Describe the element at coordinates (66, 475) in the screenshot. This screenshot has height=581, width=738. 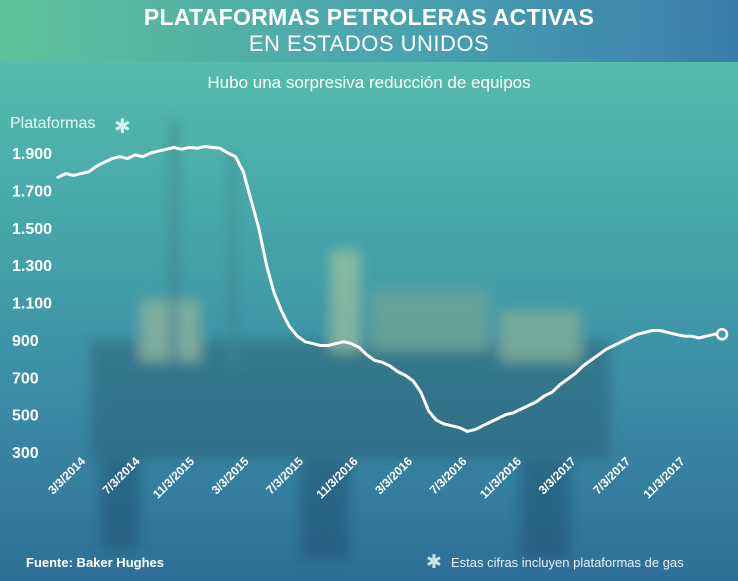
I see `x-tick-label: 3/3/2014` at that location.